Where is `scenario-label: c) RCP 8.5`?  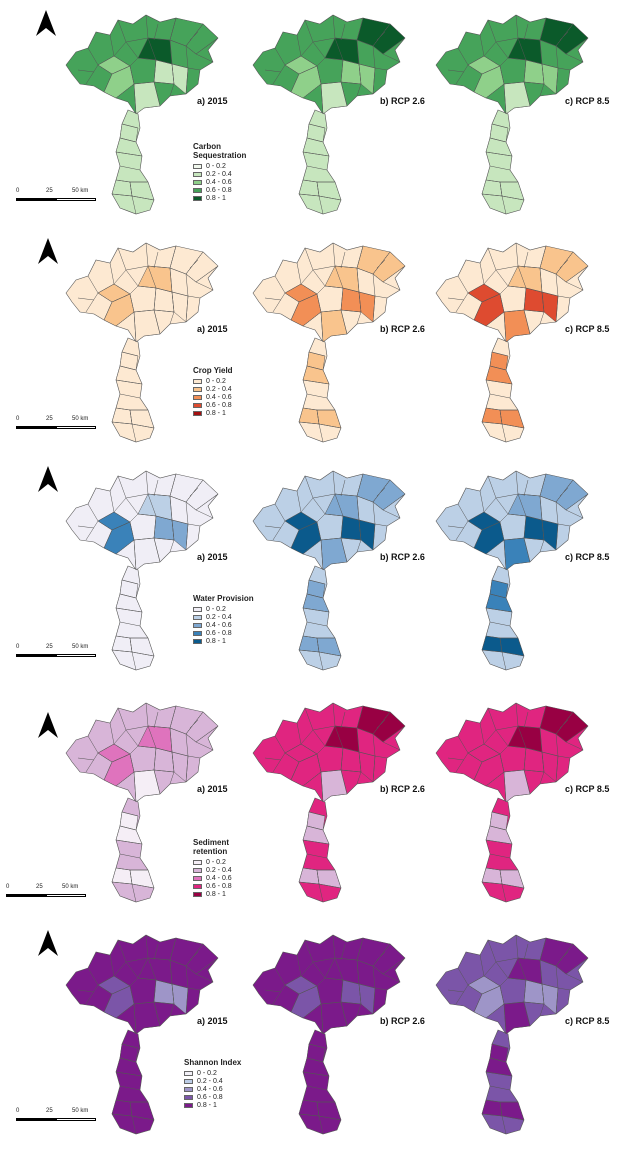 scenario-label: c) RCP 8.5 is located at coordinates (587, 789).